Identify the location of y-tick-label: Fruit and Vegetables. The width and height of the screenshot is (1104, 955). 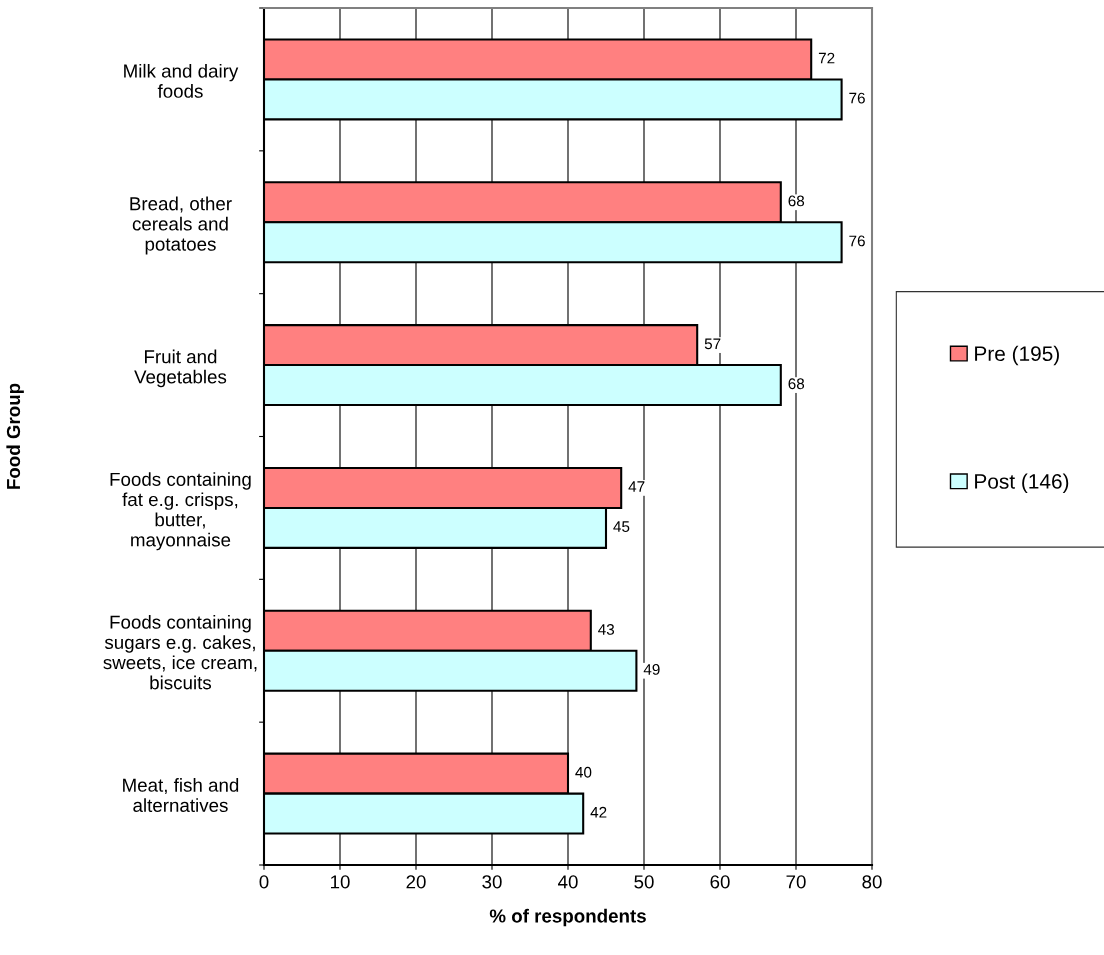
(180, 368).